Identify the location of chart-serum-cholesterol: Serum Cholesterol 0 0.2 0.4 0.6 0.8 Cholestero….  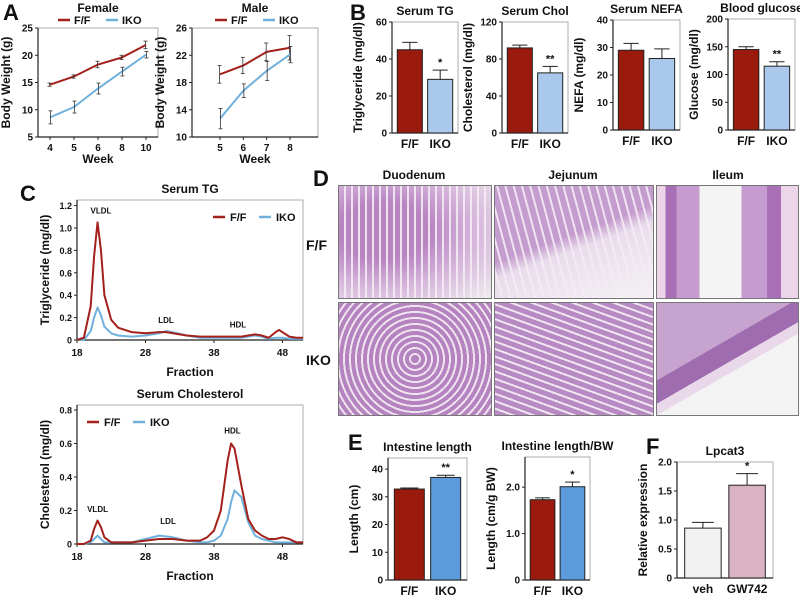
(171, 485).